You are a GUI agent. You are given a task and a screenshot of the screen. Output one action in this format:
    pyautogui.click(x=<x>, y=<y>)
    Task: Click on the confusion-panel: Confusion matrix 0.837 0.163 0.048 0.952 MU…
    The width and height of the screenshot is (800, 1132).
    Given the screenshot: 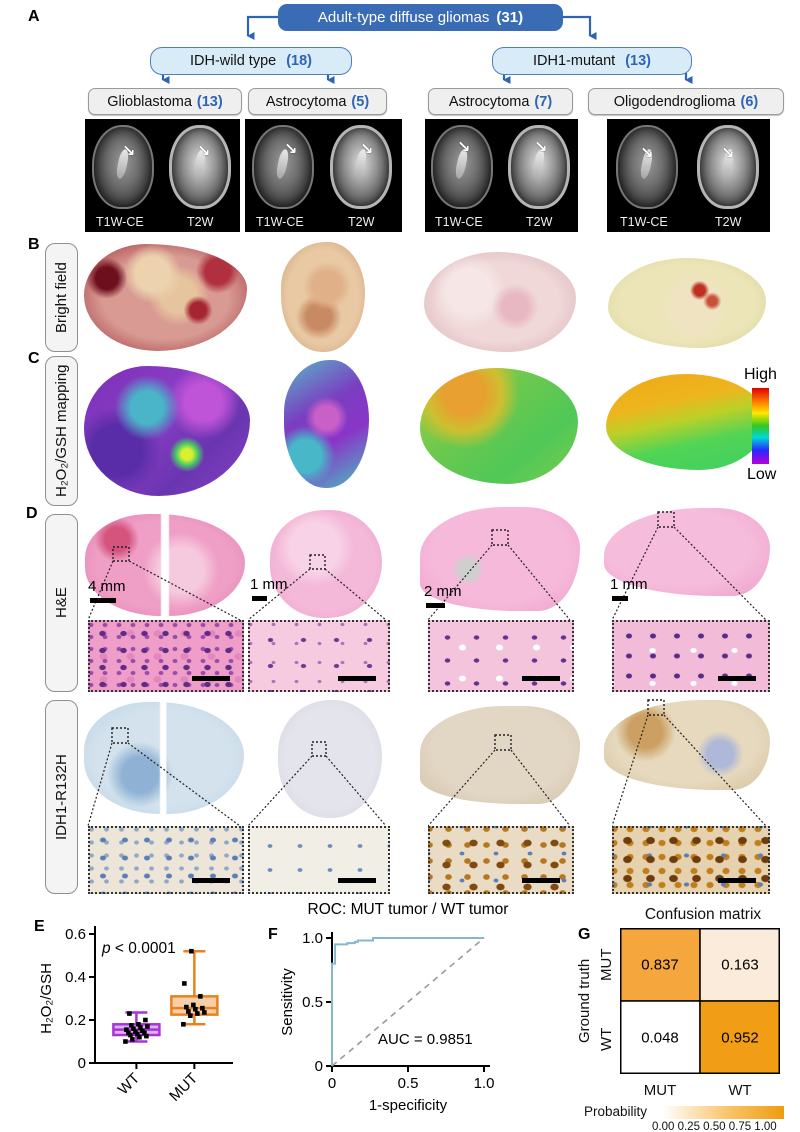 What is the action you would take?
    pyautogui.click(x=688, y=1015)
    